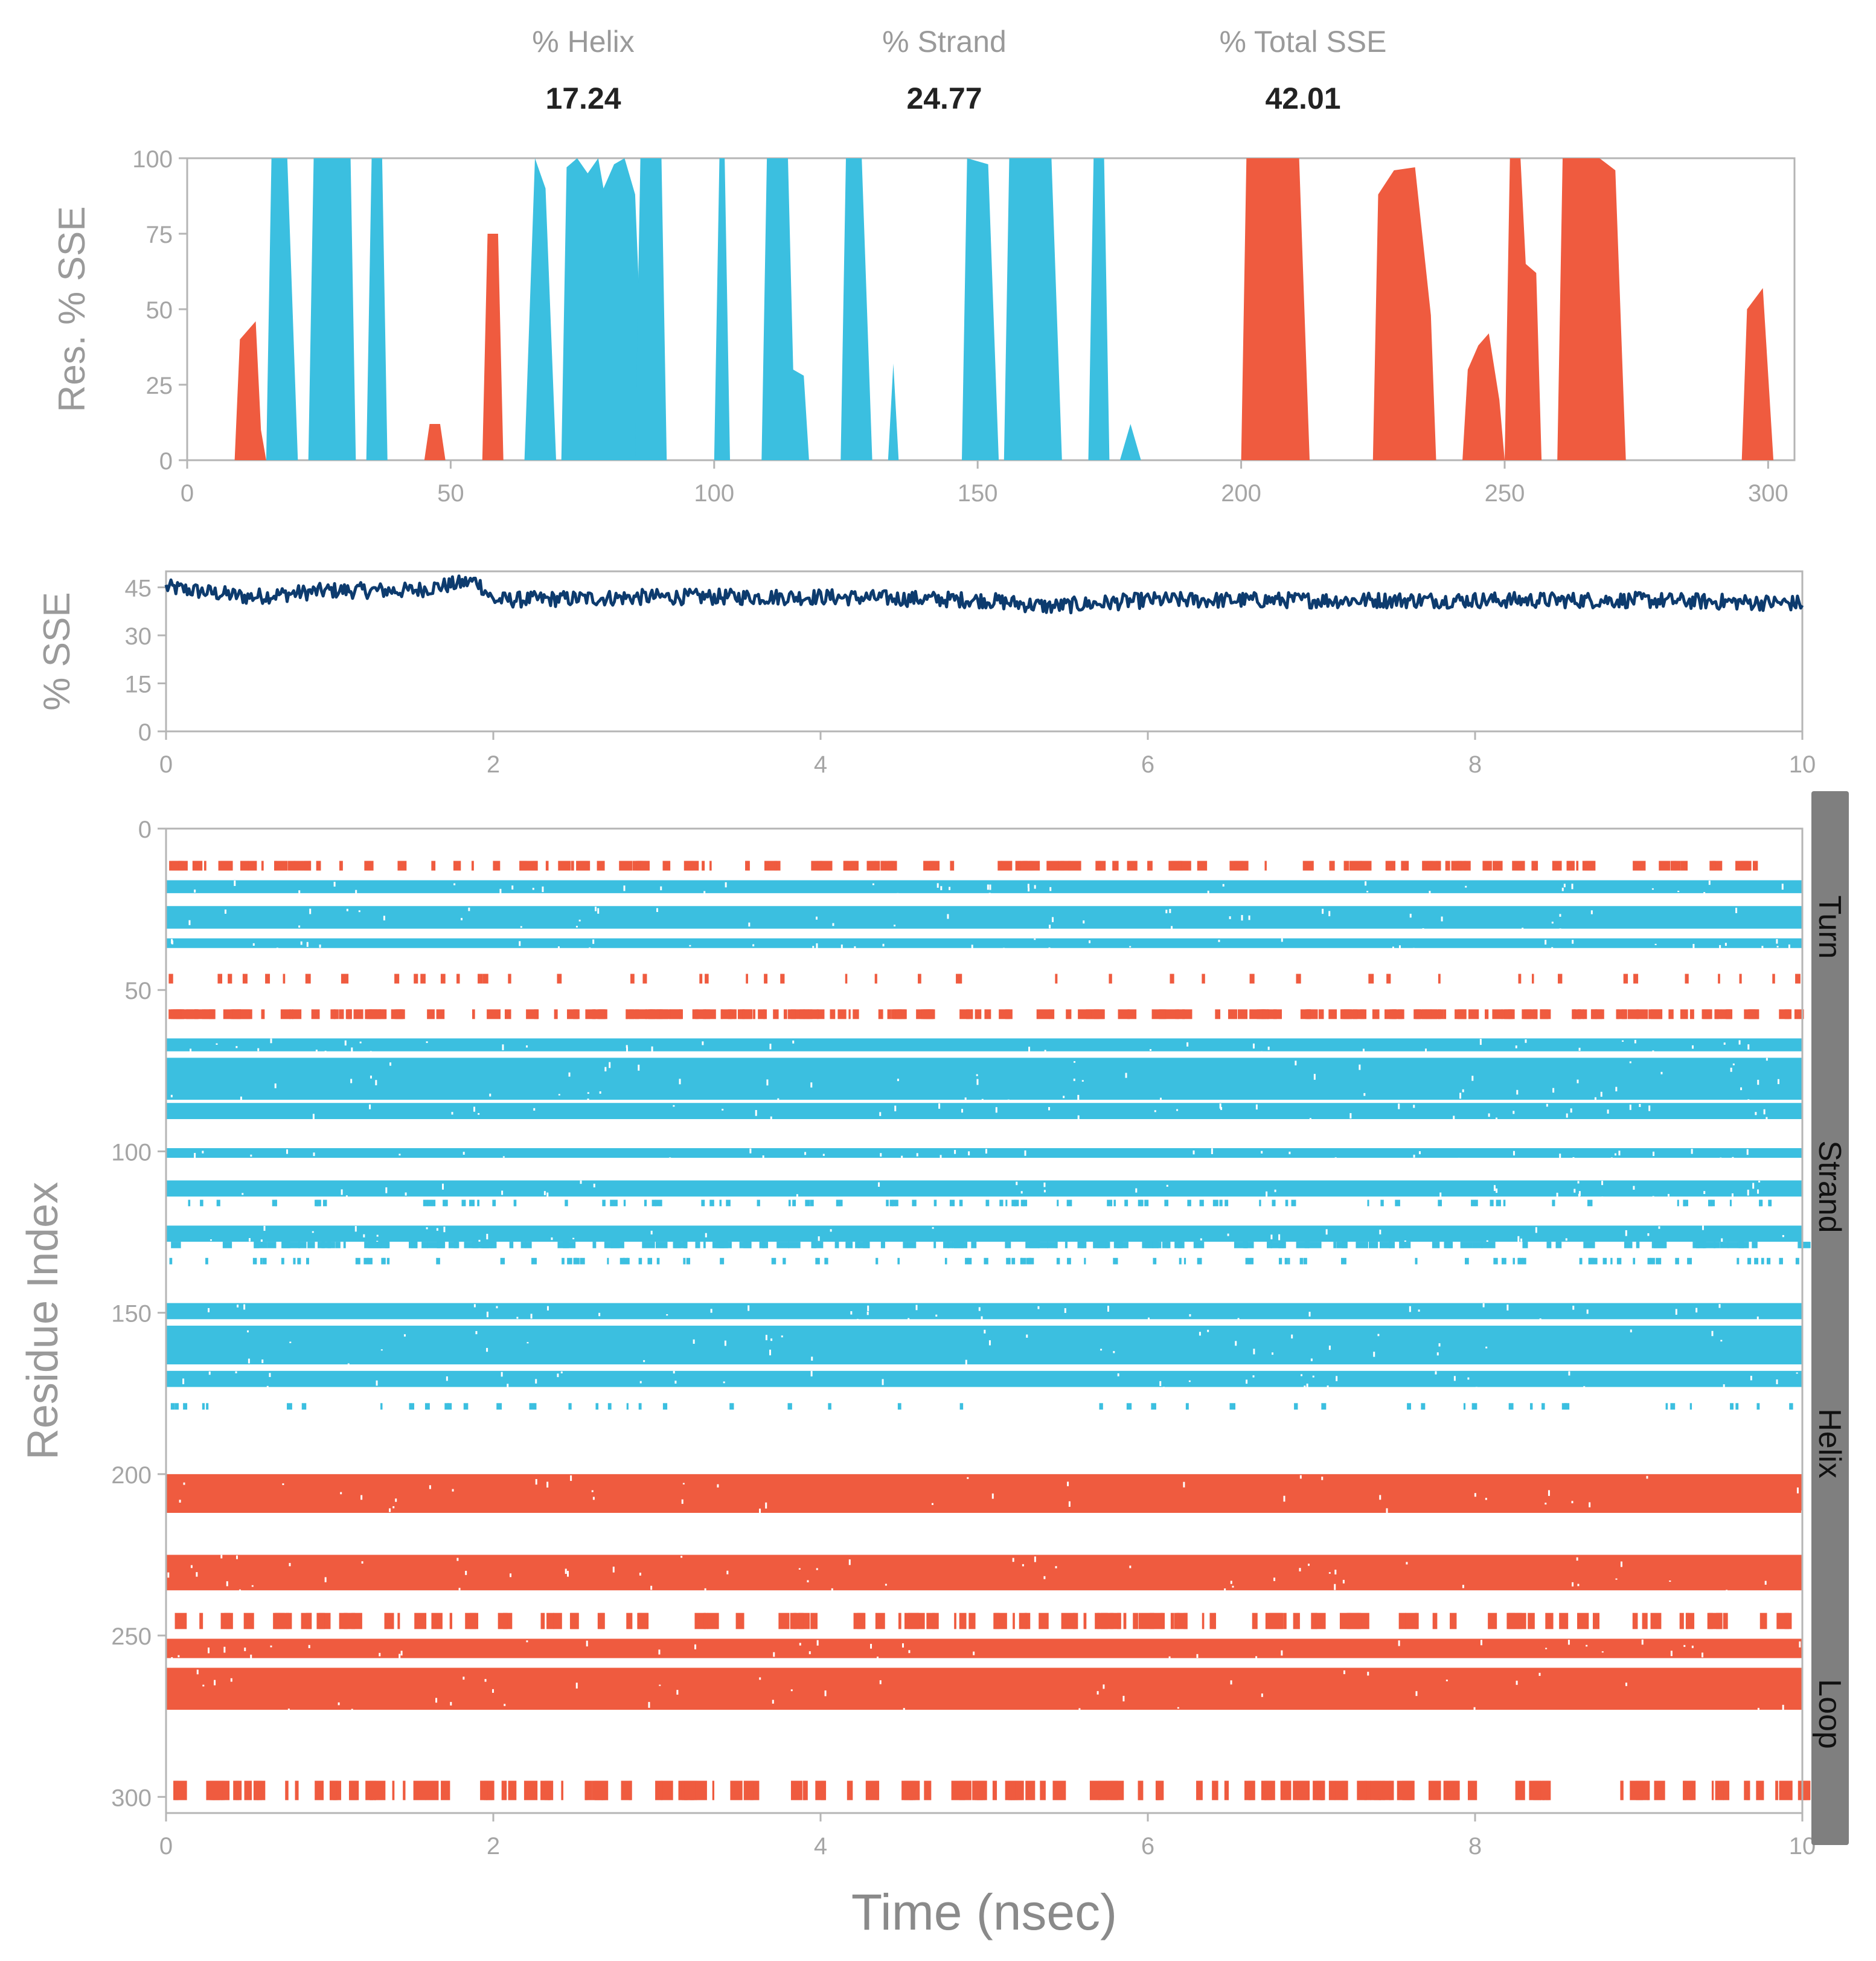 This screenshot has height=1961, width=1876. I want to click on sidebar-label-helix: Helix, so click(1829, 1443).